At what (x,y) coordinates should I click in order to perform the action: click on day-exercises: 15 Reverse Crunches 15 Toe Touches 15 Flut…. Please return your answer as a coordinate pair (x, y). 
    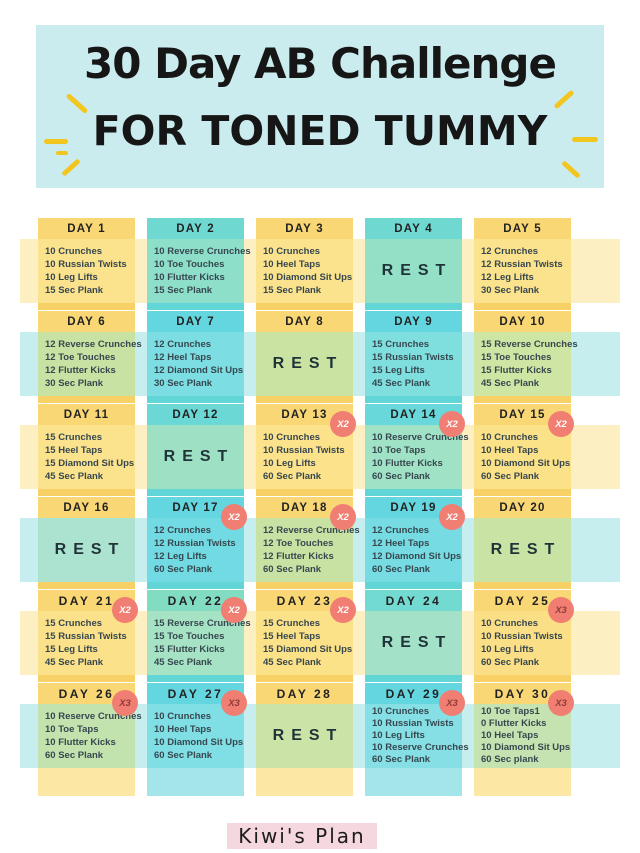
    Looking at the image, I should click on (526, 364).